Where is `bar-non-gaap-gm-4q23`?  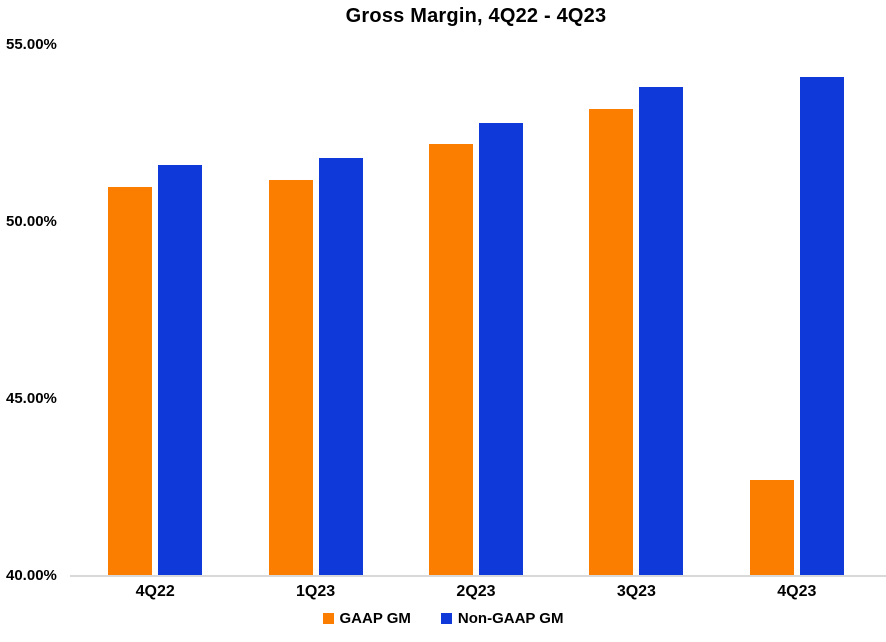
bar-non-gaap-gm-4q23 is located at coordinates (821, 326).